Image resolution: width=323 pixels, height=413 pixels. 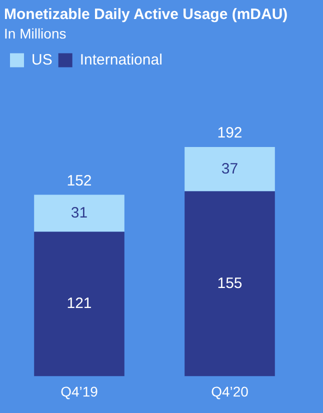 What do you see at coordinates (230, 391) in the screenshot?
I see `x-tick-label: Q4’20` at bounding box center [230, 391].